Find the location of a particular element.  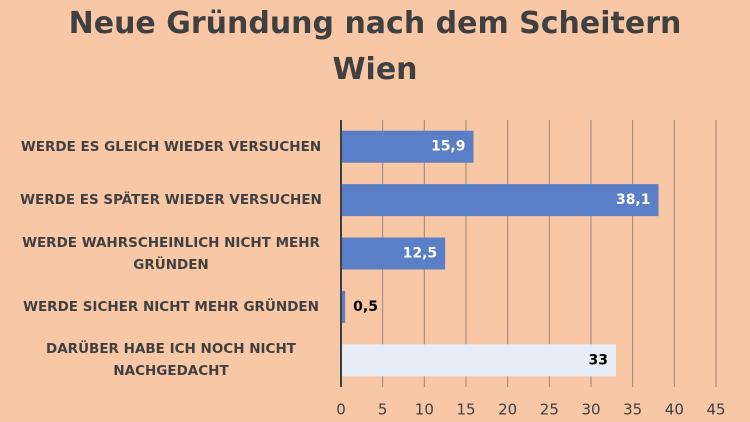

value-label: 33 is located at coordinates (598, 360).